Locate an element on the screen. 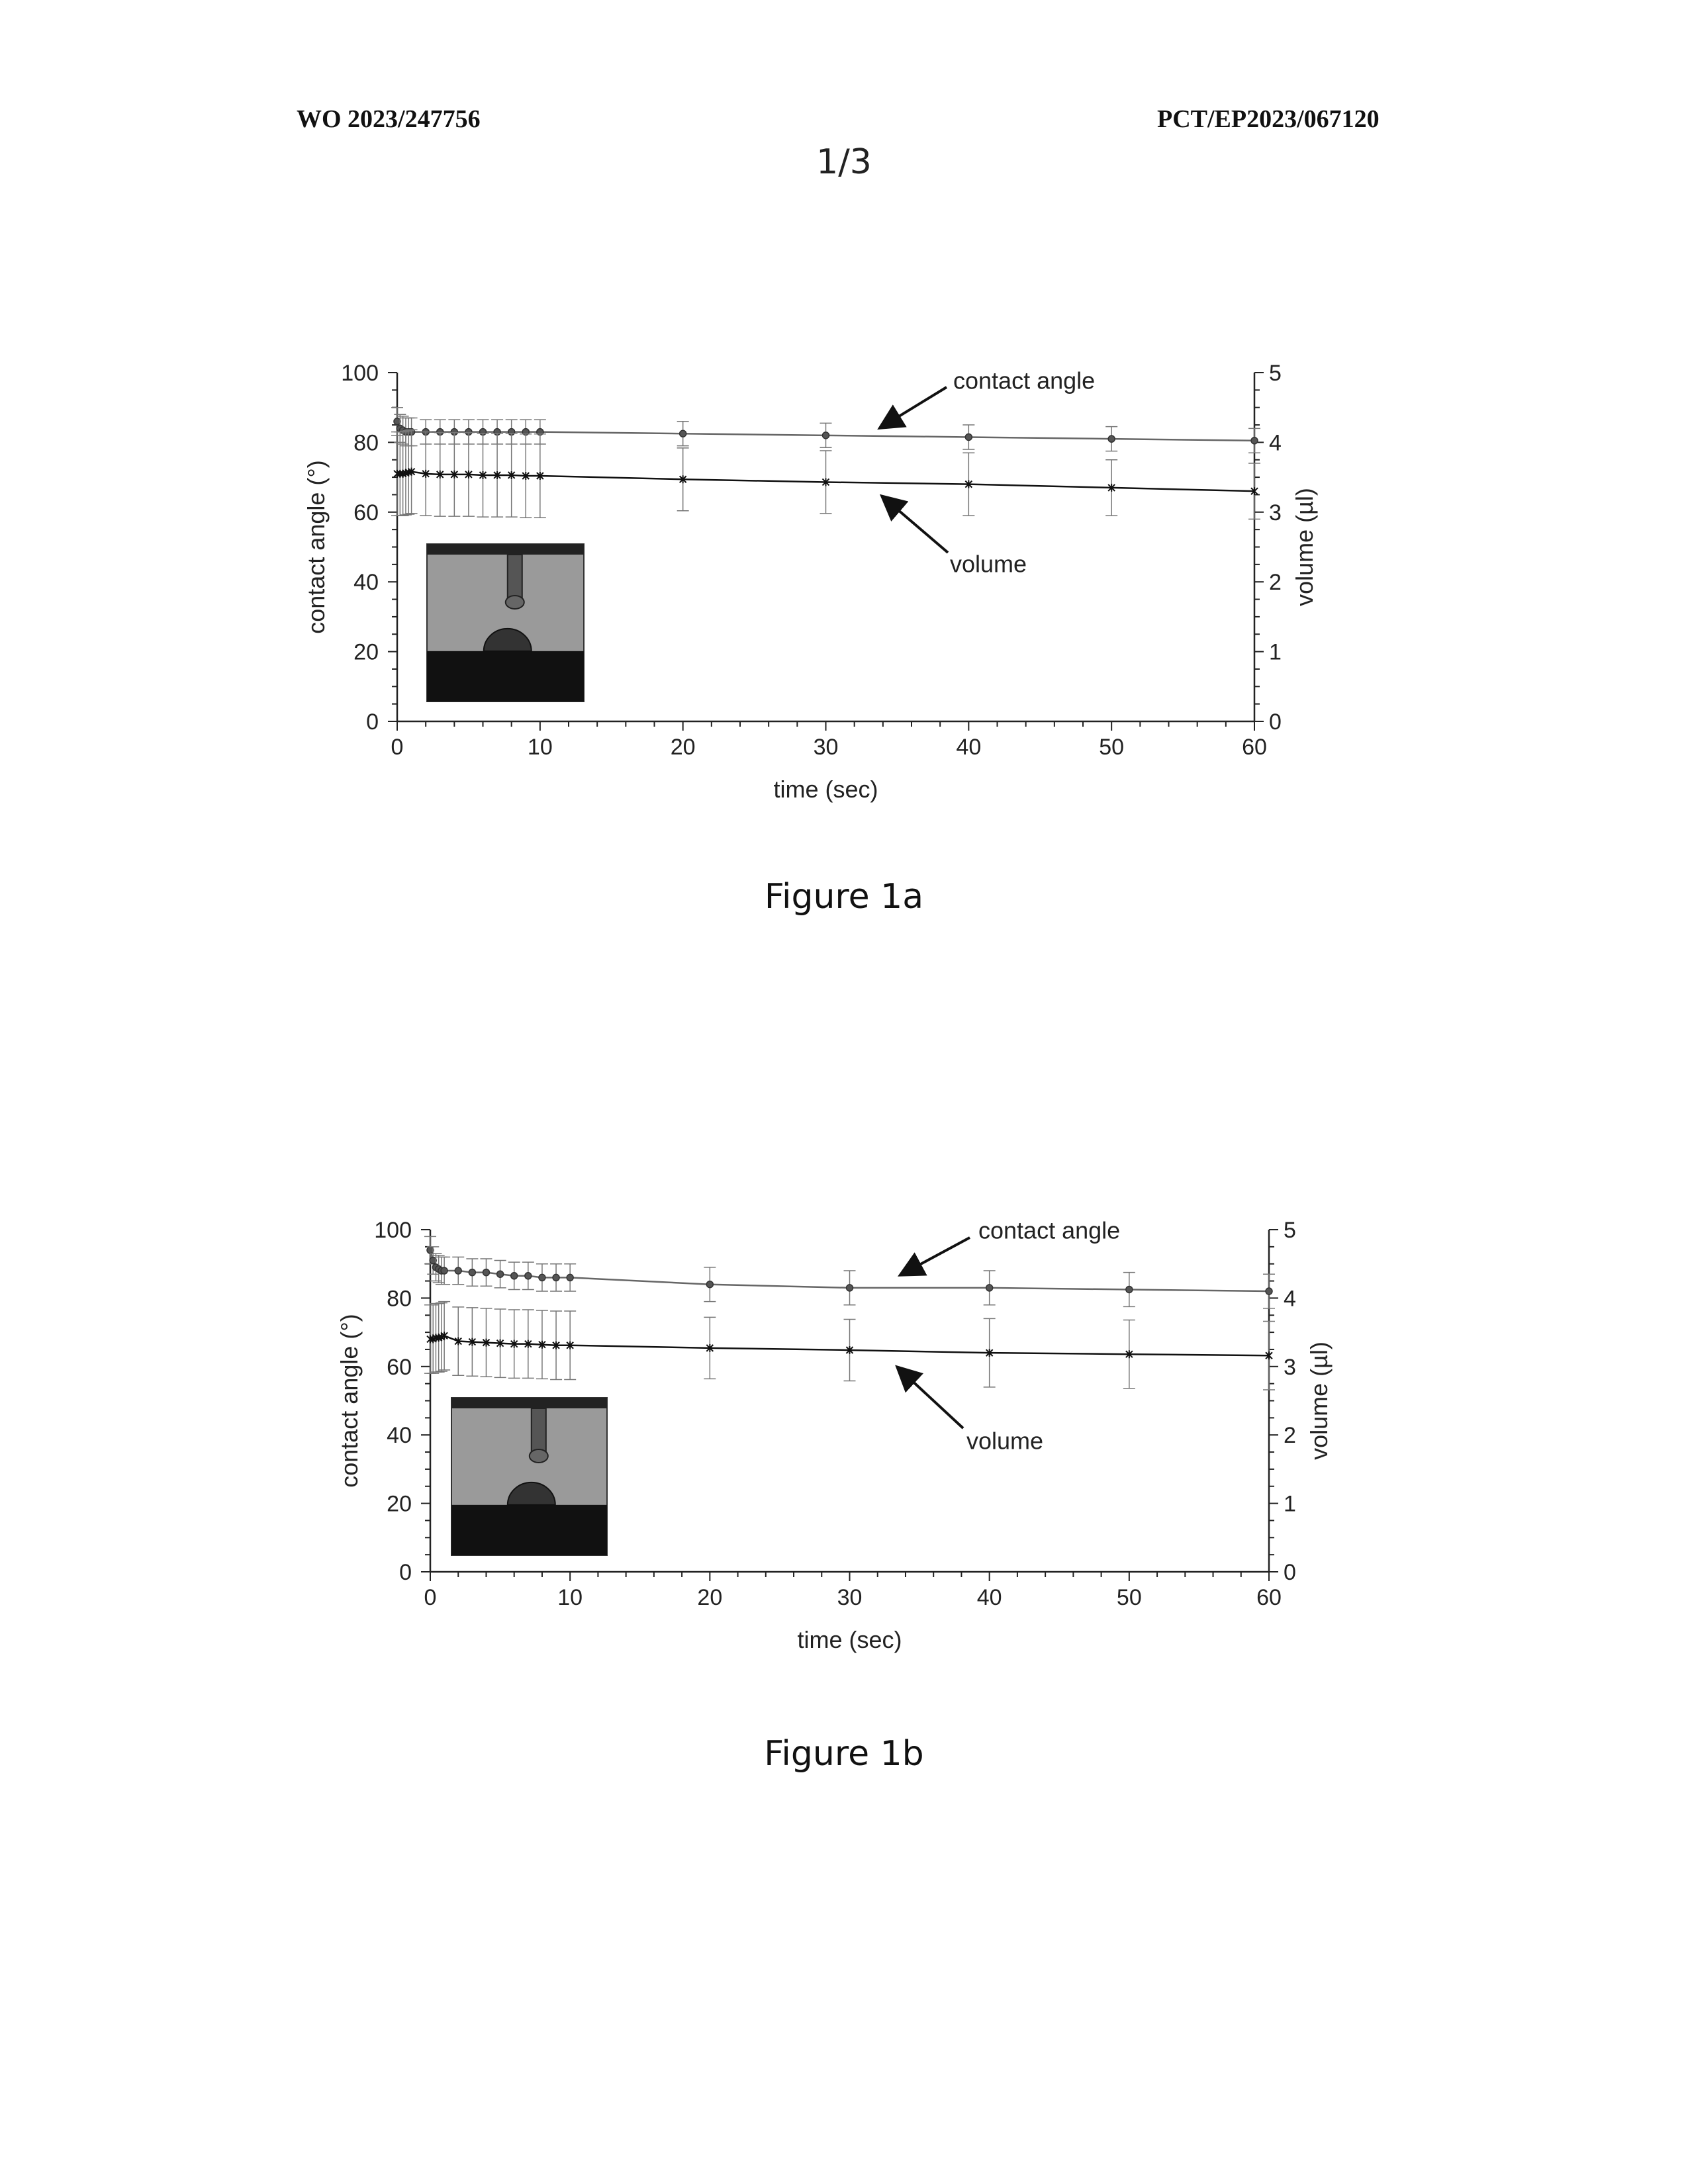  volume-annotation: volume is located at coordinates (1004, 1442).